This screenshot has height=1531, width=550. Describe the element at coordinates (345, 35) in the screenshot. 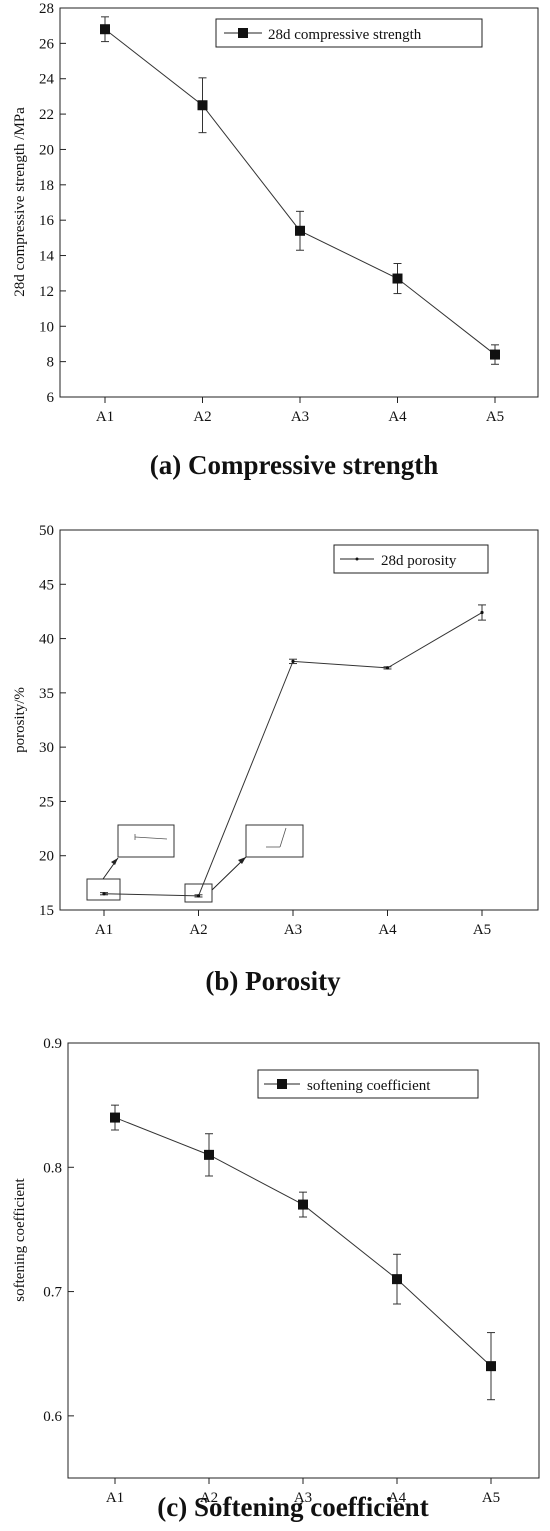

I see `legend-label: 28d compressive strength` at that location.